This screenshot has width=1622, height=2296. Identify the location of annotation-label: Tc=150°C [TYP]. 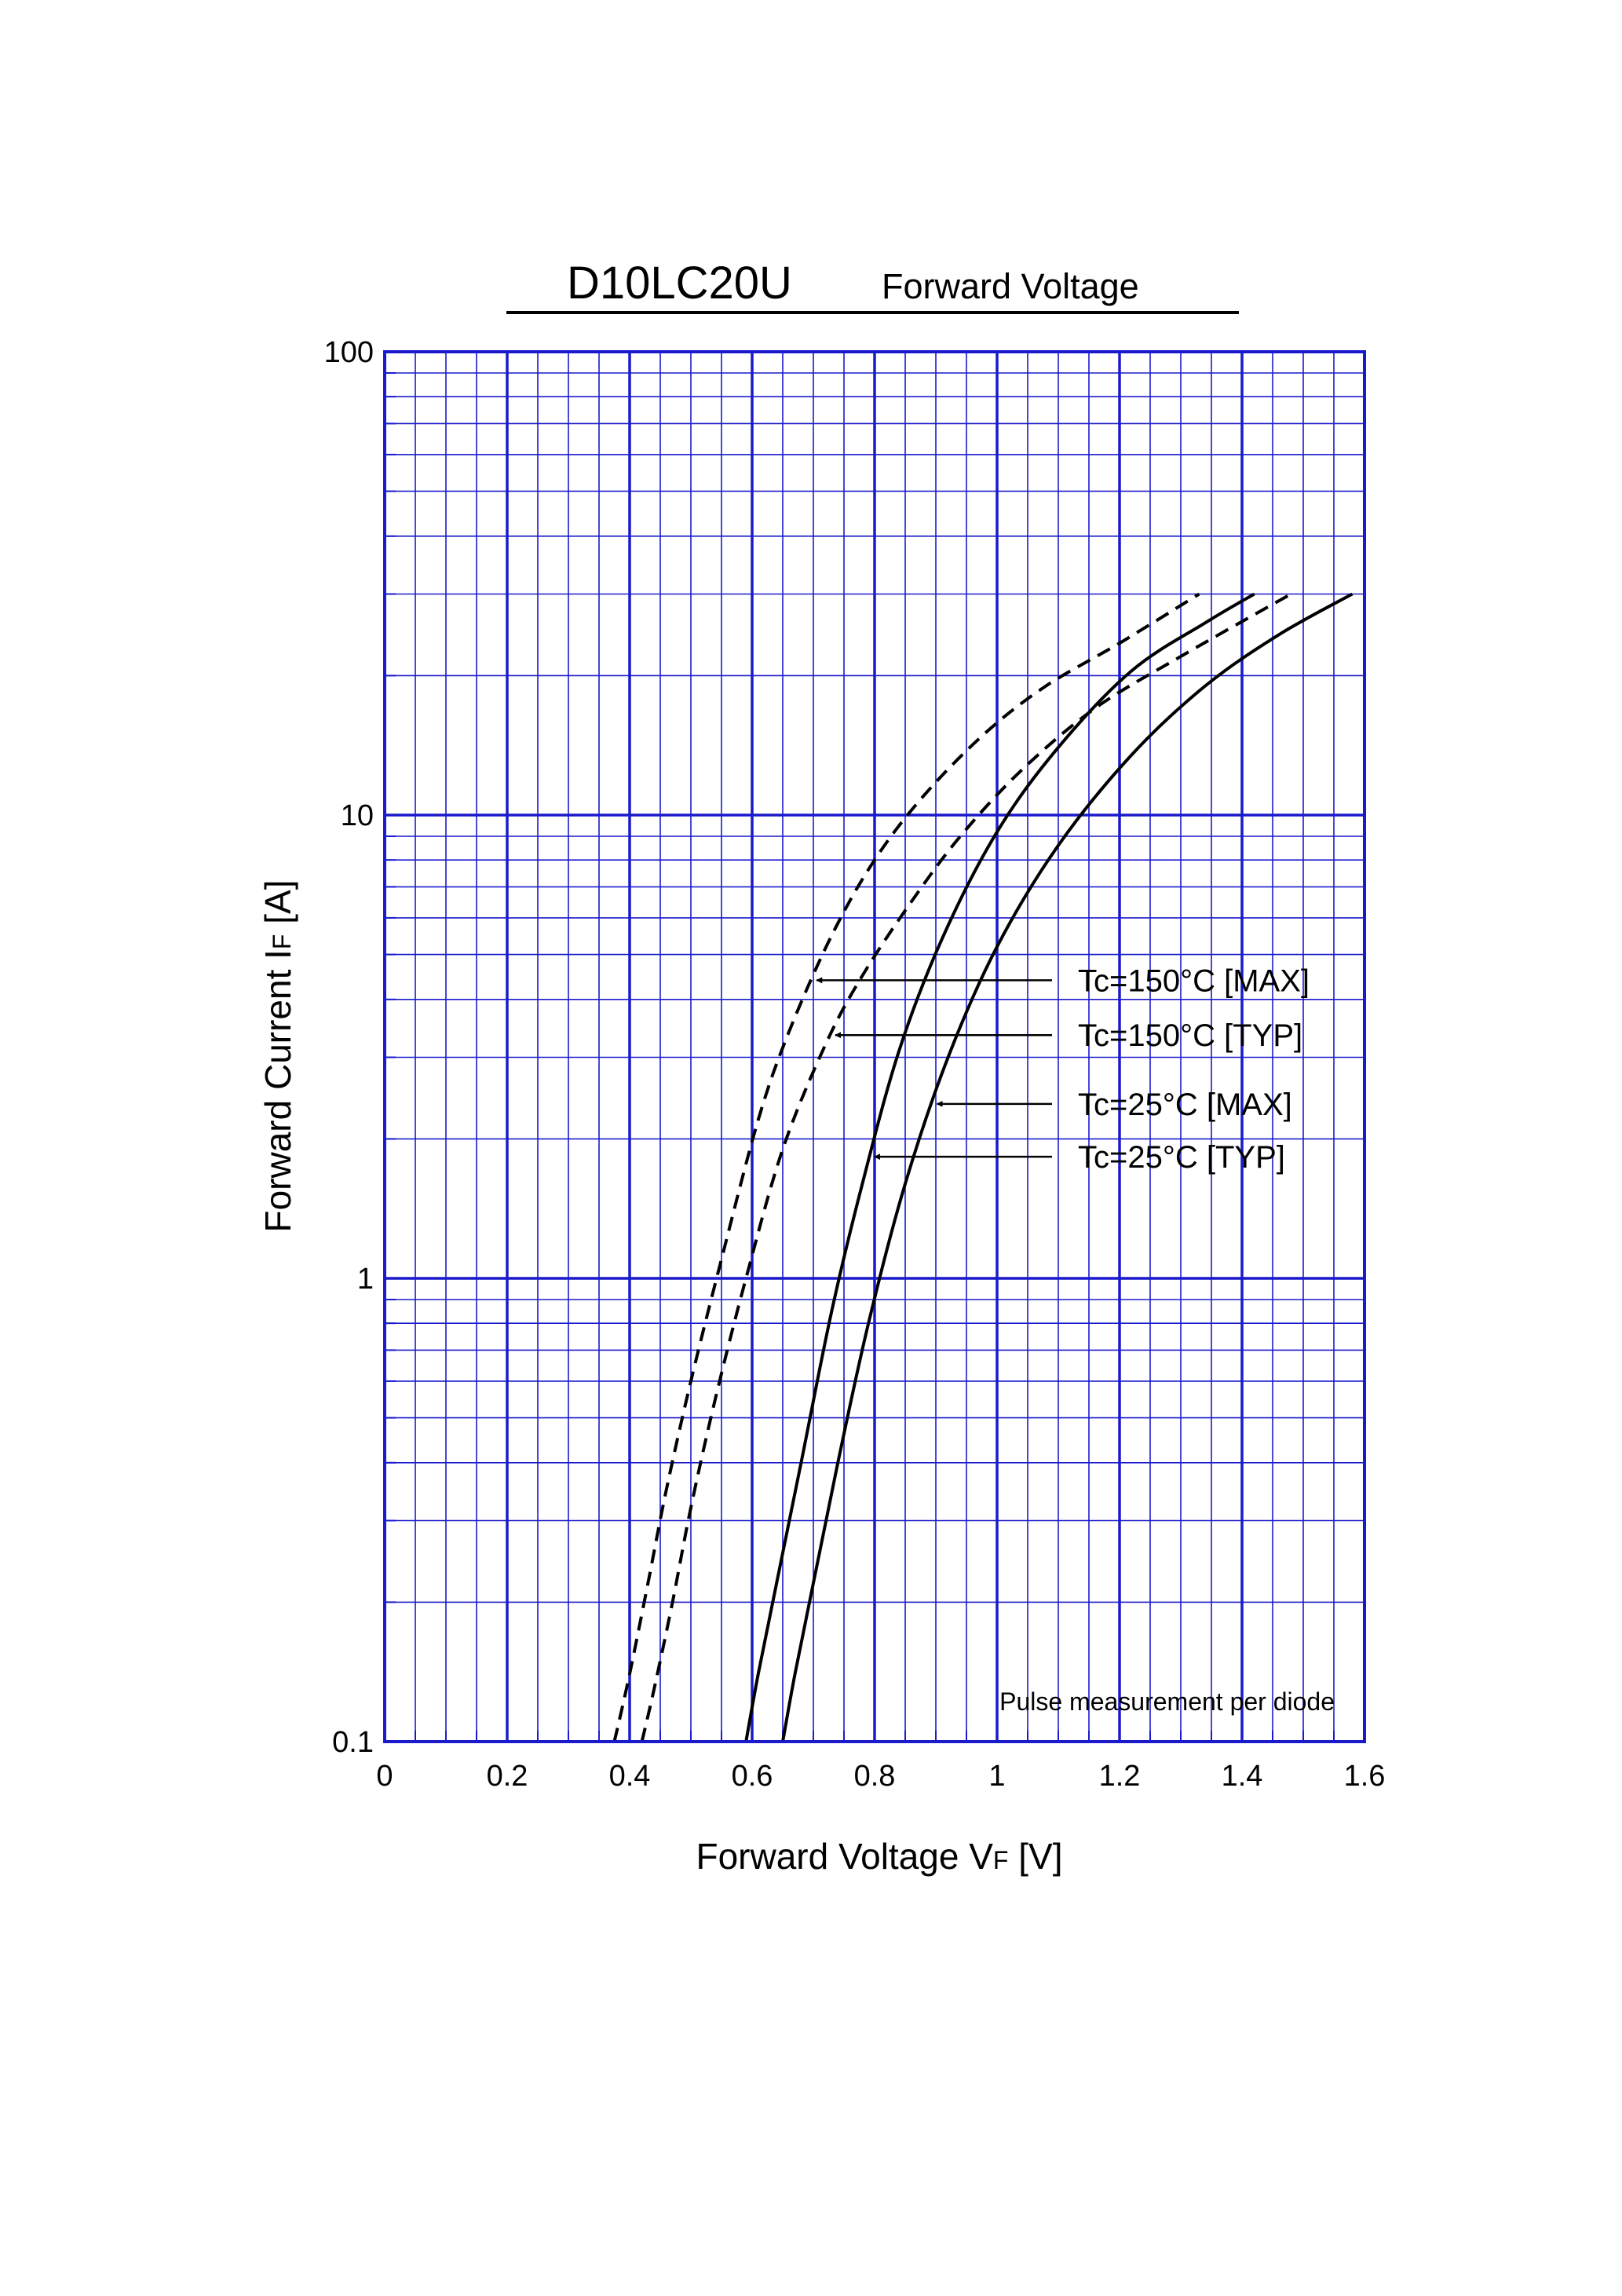
(1190, 1036).